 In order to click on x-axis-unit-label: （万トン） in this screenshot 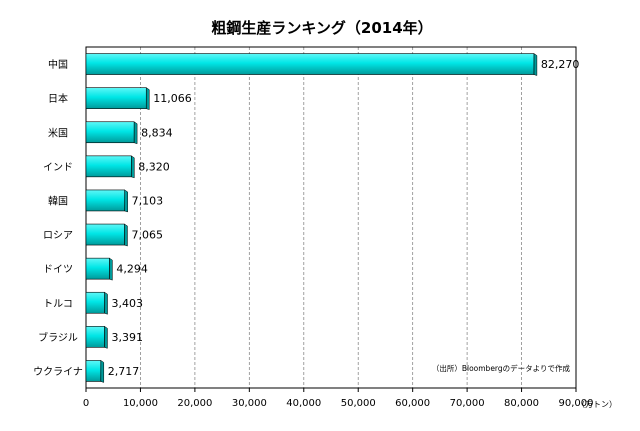, I will do `click(597, 404)`.